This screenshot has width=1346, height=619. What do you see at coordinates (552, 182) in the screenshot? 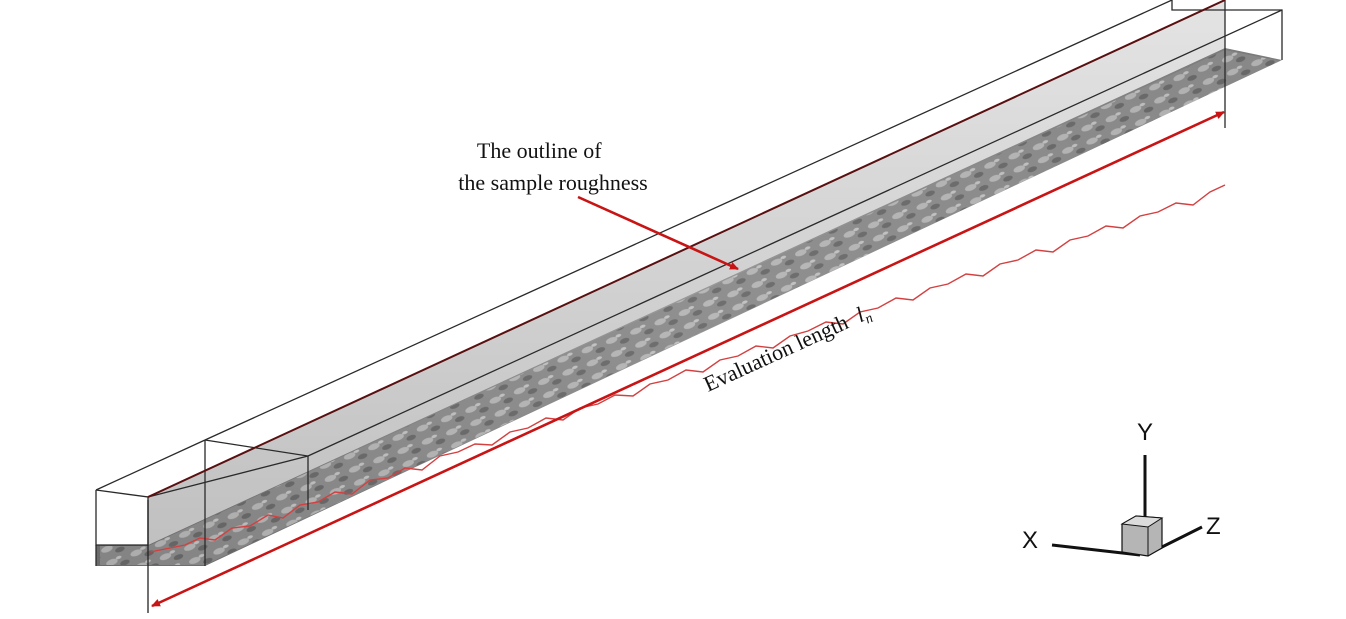
I see `outline-label-line2: the sample roughness` at bounding box center [552, 182].